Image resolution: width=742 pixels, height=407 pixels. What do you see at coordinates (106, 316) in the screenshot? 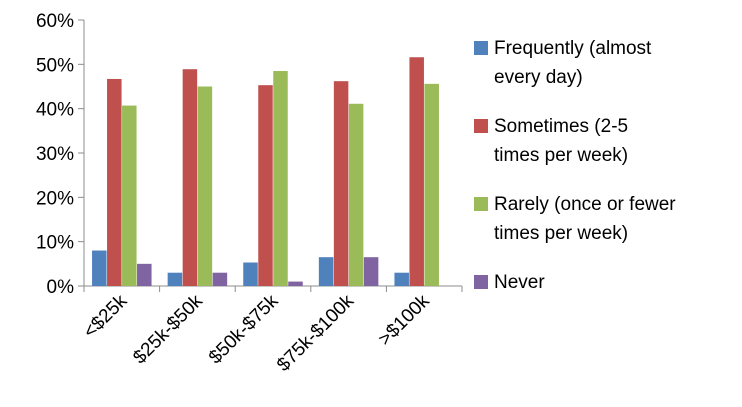
I see `x-tick-label: <$25k` at bounding box center [106, 316].